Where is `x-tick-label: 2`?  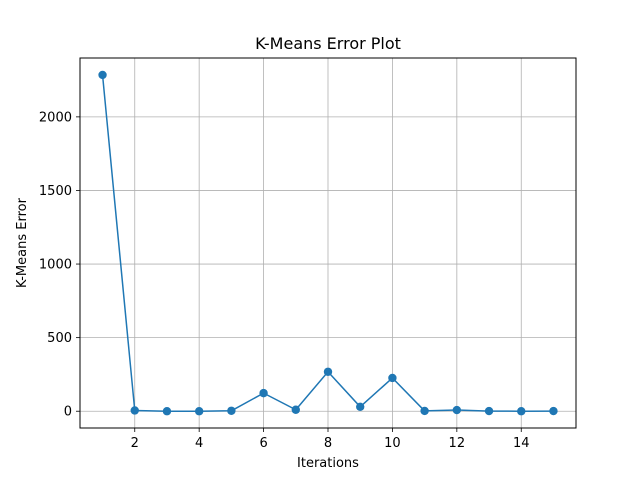
x-tick-label: 2 is located at coordinates (135, 443).